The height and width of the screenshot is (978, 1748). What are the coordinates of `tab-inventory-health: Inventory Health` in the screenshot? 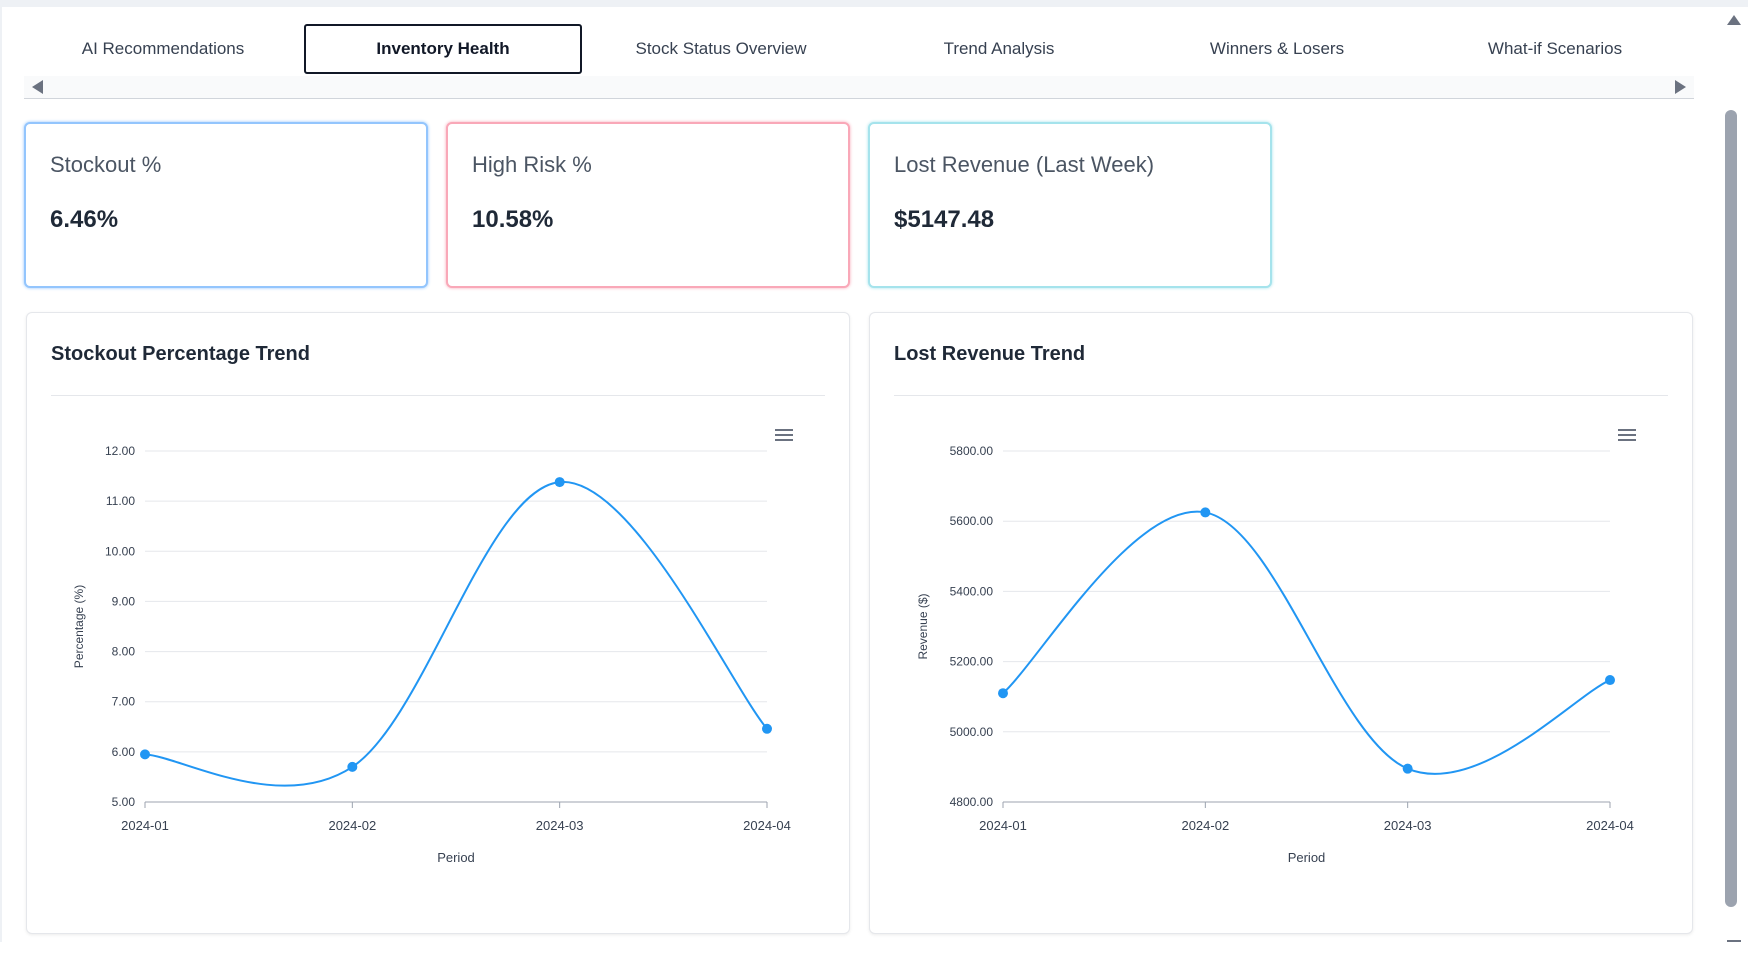 It's located at (443, 49).